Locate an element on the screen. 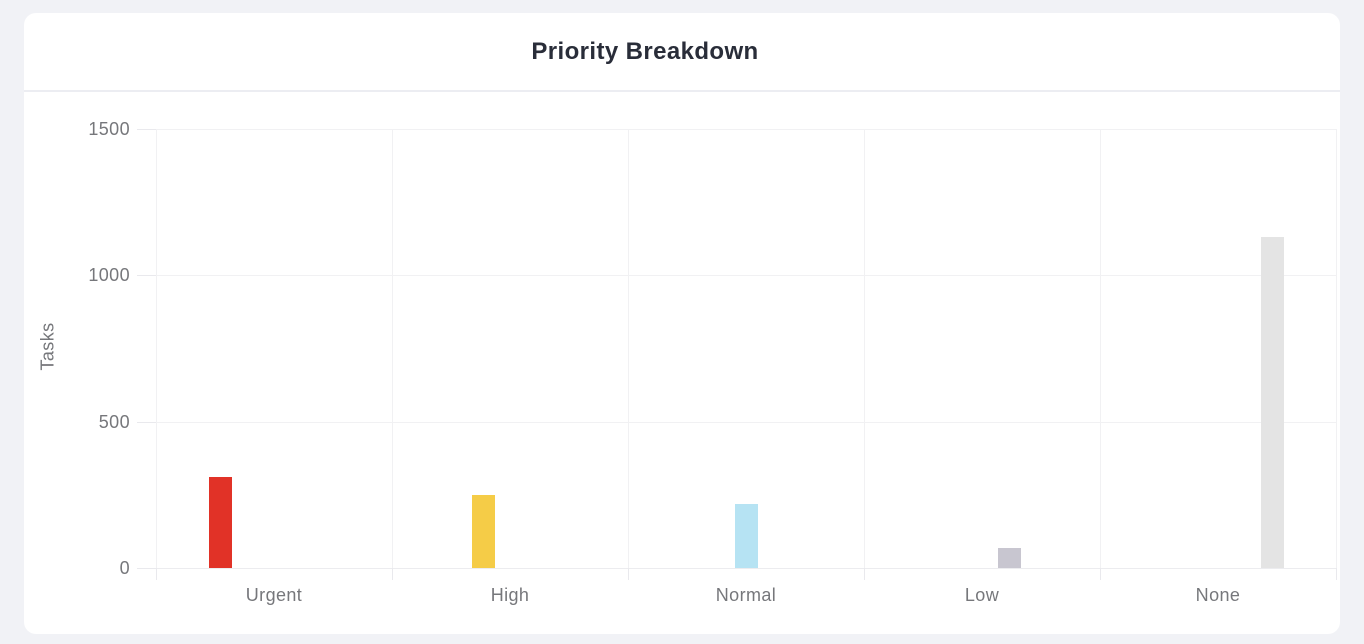  bar-low is located at coordinates (1009, 558).